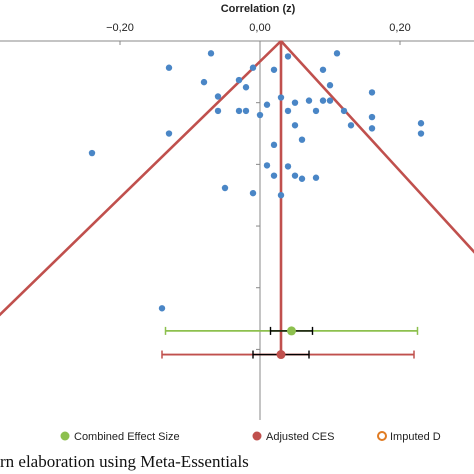 The height and width of the screenshot is (474, 474). I want to click on x-tick-label: 0,00, so click(259, 28).